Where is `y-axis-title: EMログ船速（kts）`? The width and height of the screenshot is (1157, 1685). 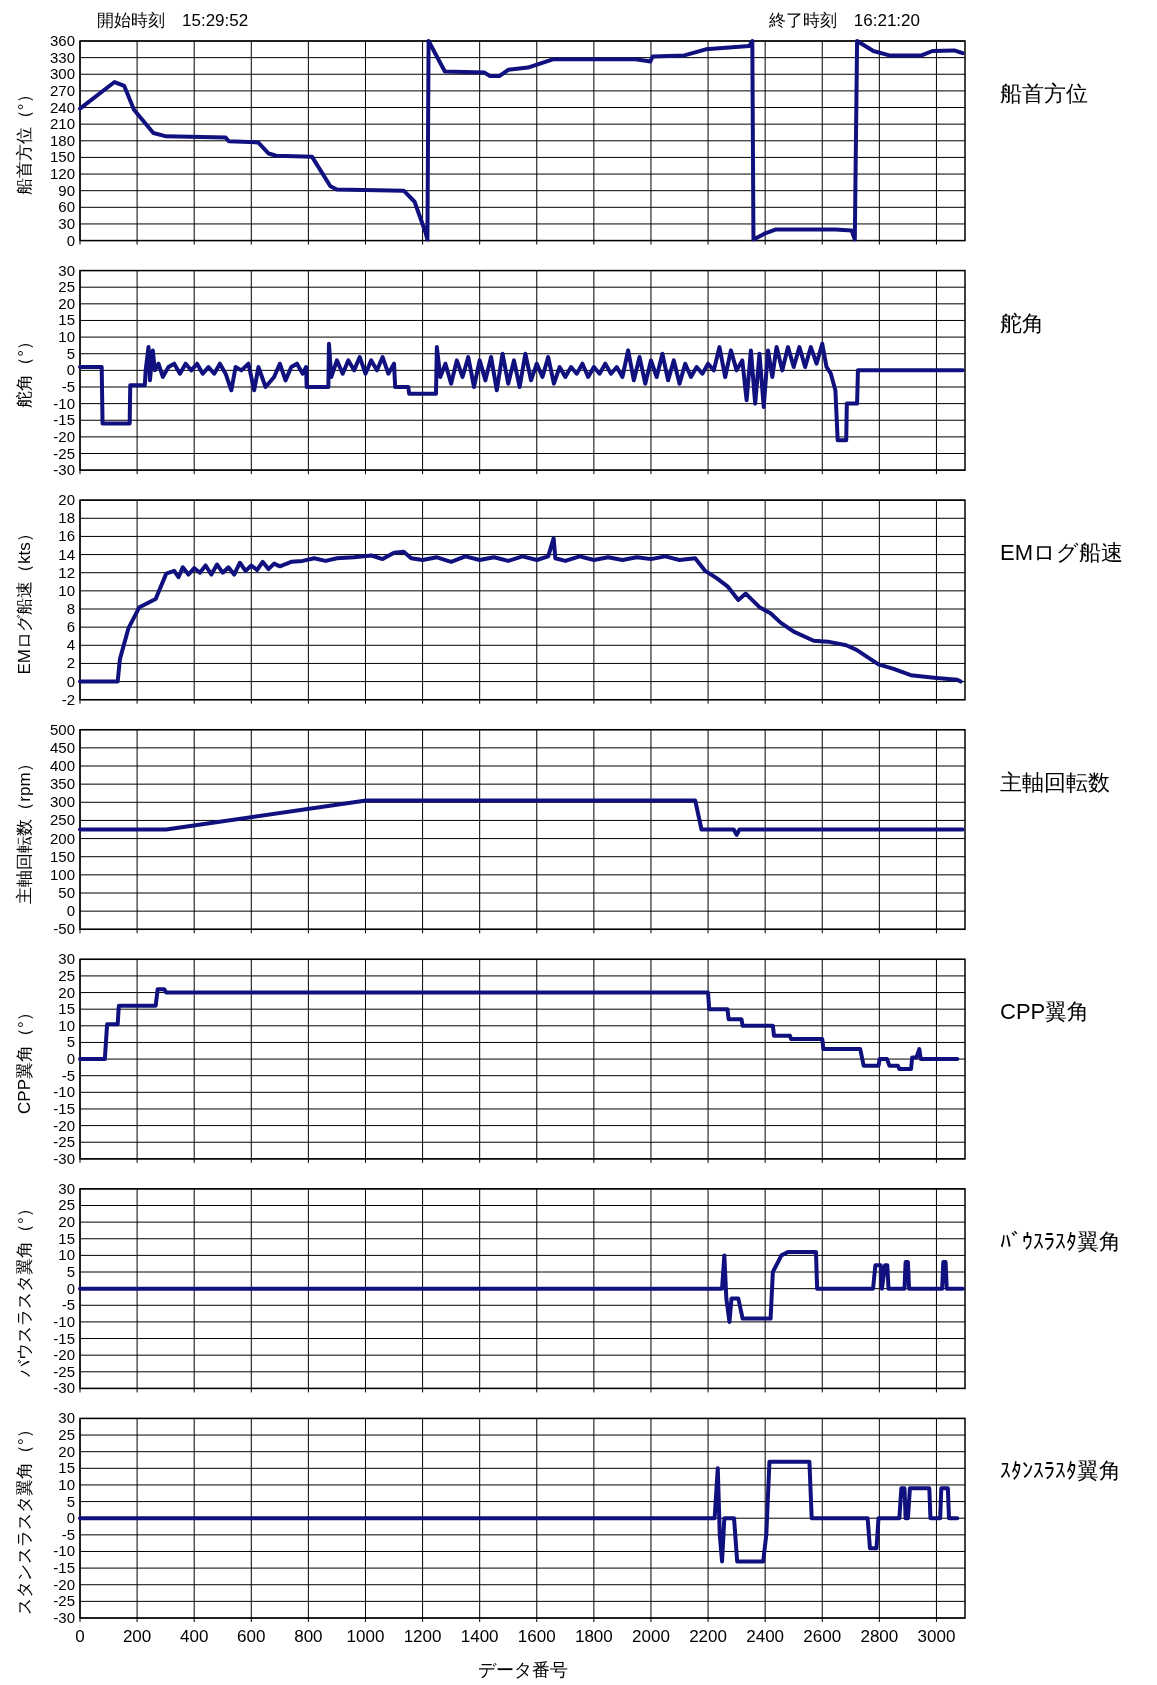 y-axis-title: EMログ船速（kts） is located at coordinates (24, 600).